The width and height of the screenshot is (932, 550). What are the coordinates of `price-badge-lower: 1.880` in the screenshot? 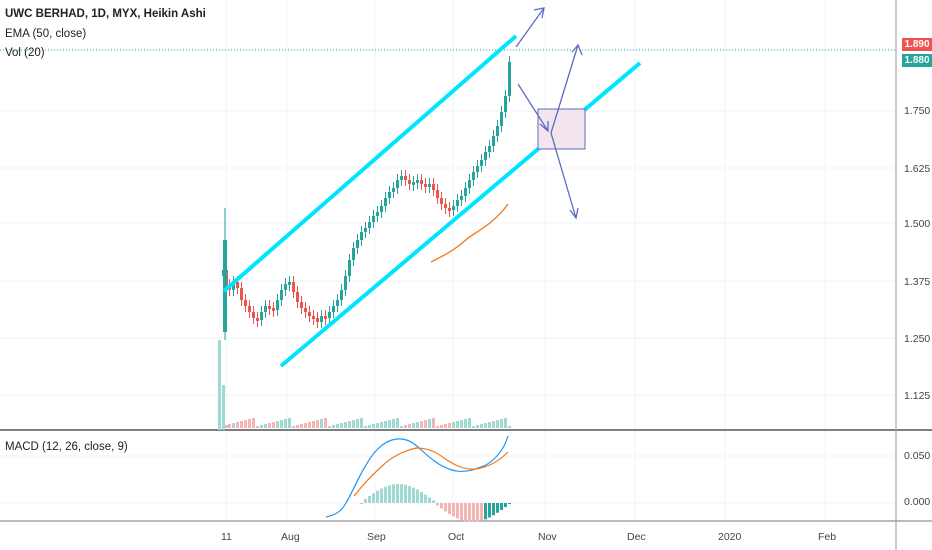 It's located at (917, 60).